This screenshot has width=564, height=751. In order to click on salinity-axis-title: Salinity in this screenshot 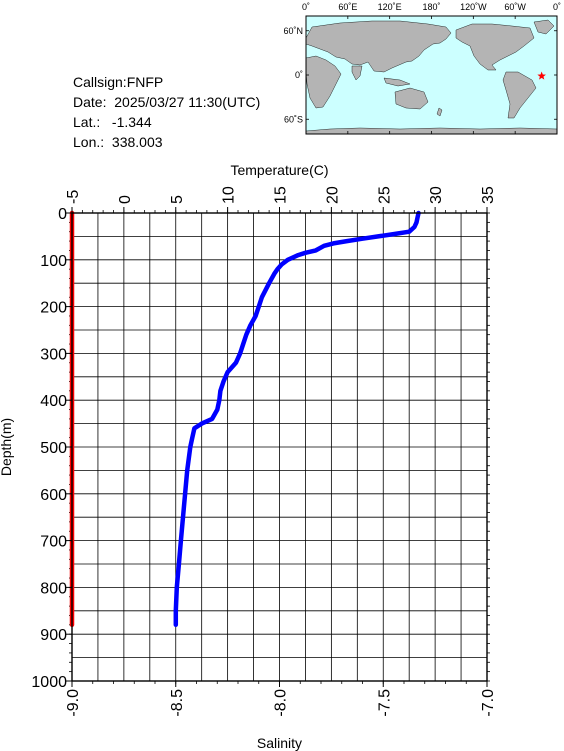, I will do `click(279, 743)`.